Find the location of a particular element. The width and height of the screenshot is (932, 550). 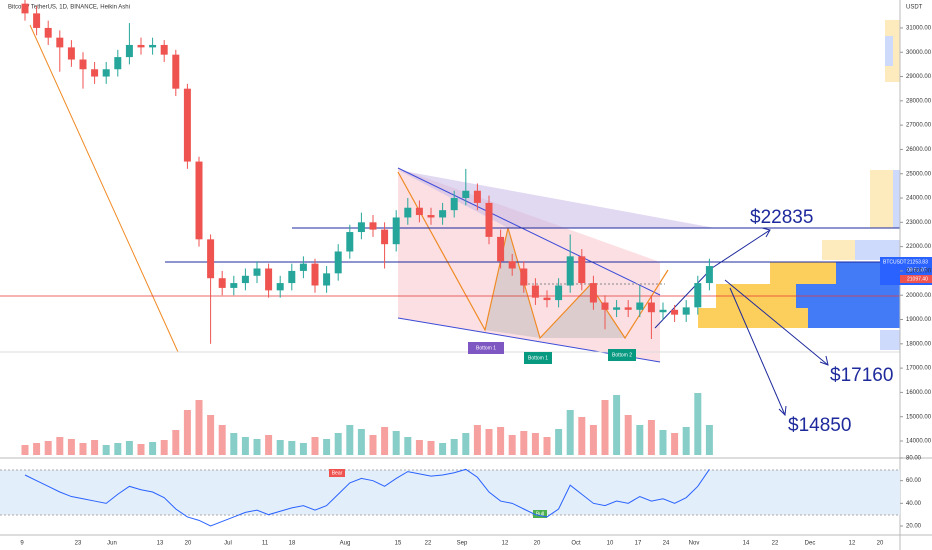

y-tick-label: 26000.00 is located at coordinates (919, 150).